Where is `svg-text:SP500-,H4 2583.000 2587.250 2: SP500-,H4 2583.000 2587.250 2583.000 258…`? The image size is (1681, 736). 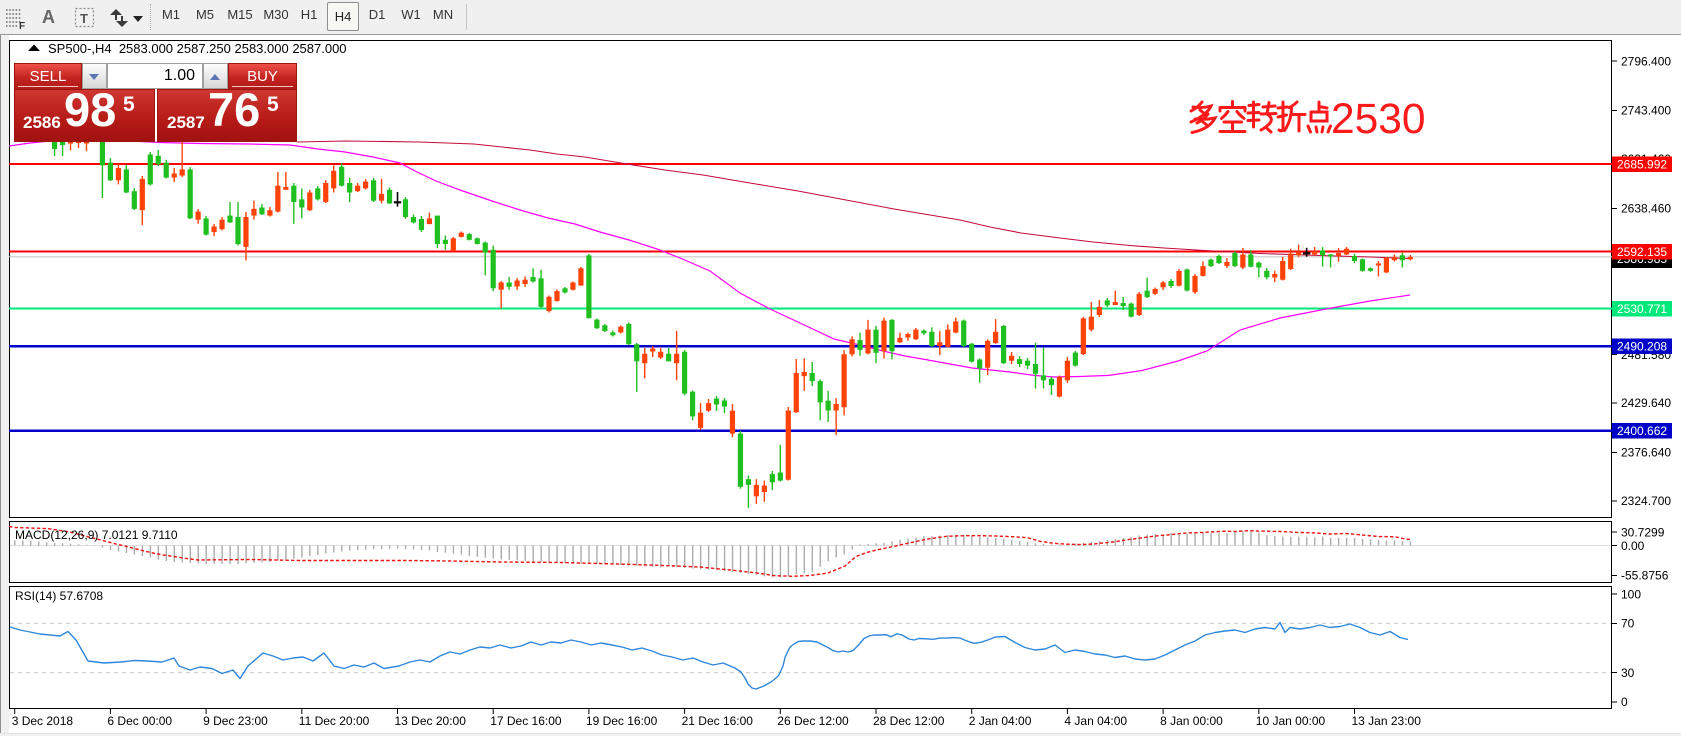
svg-text:SP500-,H4 2583.000 2587.250 2: SP500-,H4 2583.000 2587.250 2583.000 258… is located at coordinates (197, 48).